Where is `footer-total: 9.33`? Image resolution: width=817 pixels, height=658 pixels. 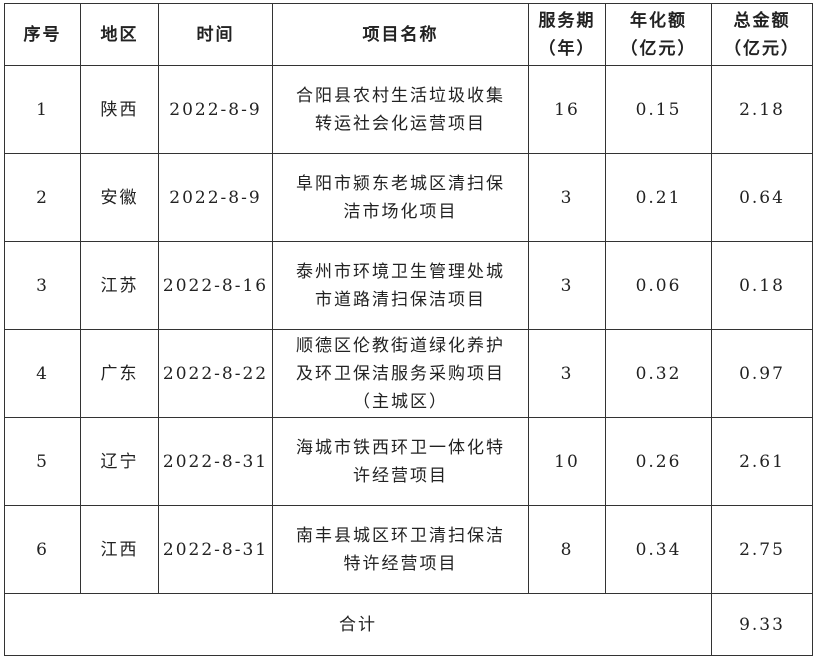
footer-total: 9.33 is located at coordinates (762, 624).